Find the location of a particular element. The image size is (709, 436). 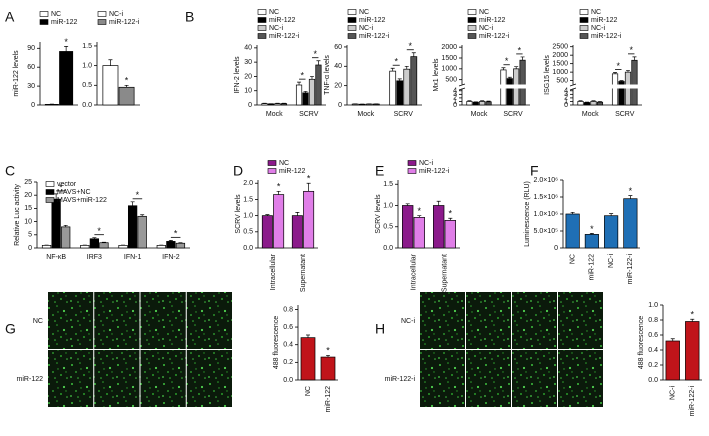

x-tick-label: NC is located at coordinates (308, 391).